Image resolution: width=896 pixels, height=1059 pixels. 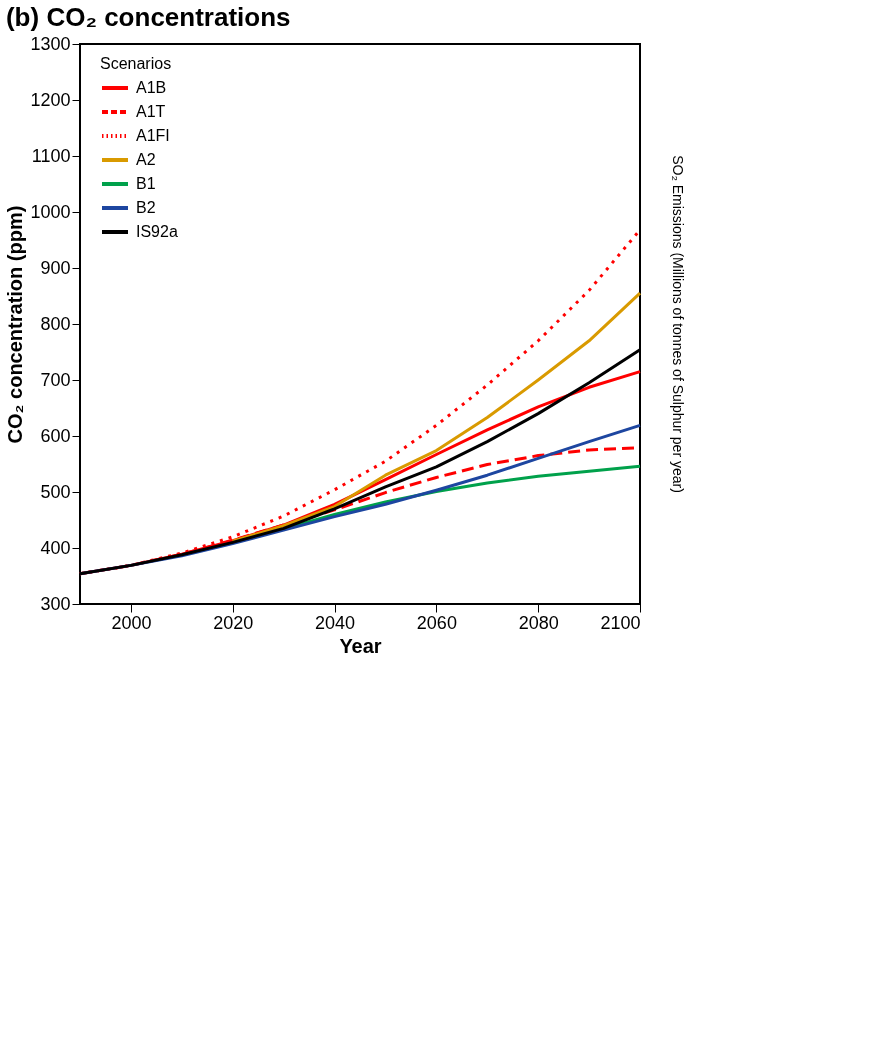 What do you see at coordinates (50, 211) in the screenshot?
I see `y-tick-label: 1000` at bounding box center [50, 211].